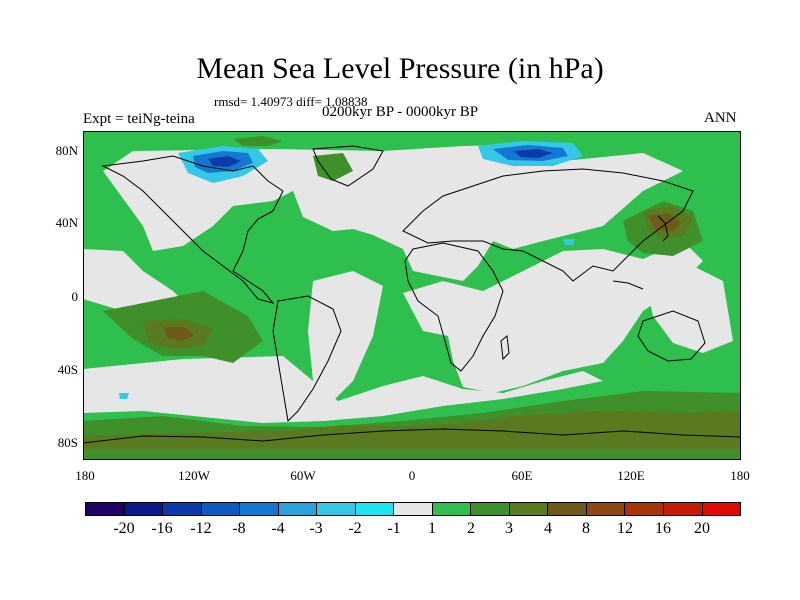  Describe the element at coordinates (162, 528) in the screenshot. I see `colorbar-label: -16` at that location.